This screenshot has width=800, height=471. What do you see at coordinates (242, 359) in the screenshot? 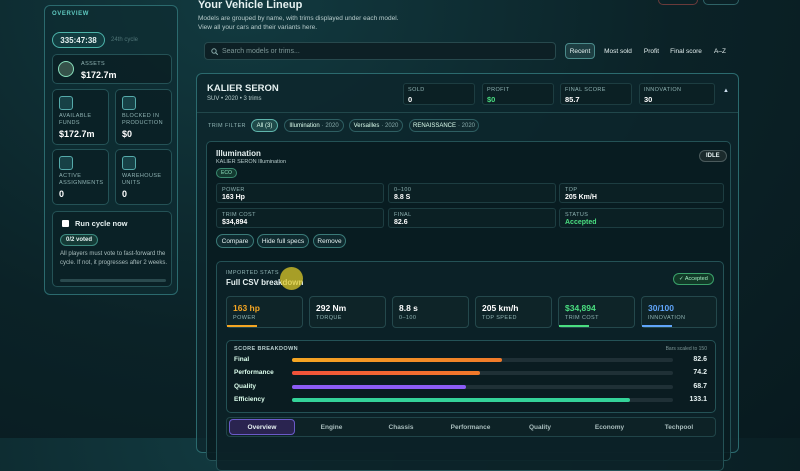
I see `score-label: Final` at bounding box center [242, 359].